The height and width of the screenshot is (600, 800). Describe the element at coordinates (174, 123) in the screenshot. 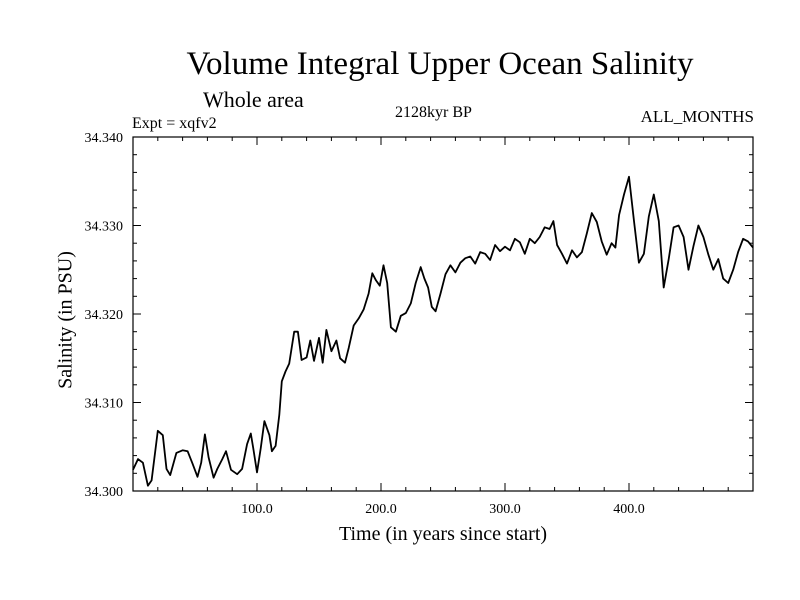

I see `experiment-label: Expt = xqfv2` at that location.